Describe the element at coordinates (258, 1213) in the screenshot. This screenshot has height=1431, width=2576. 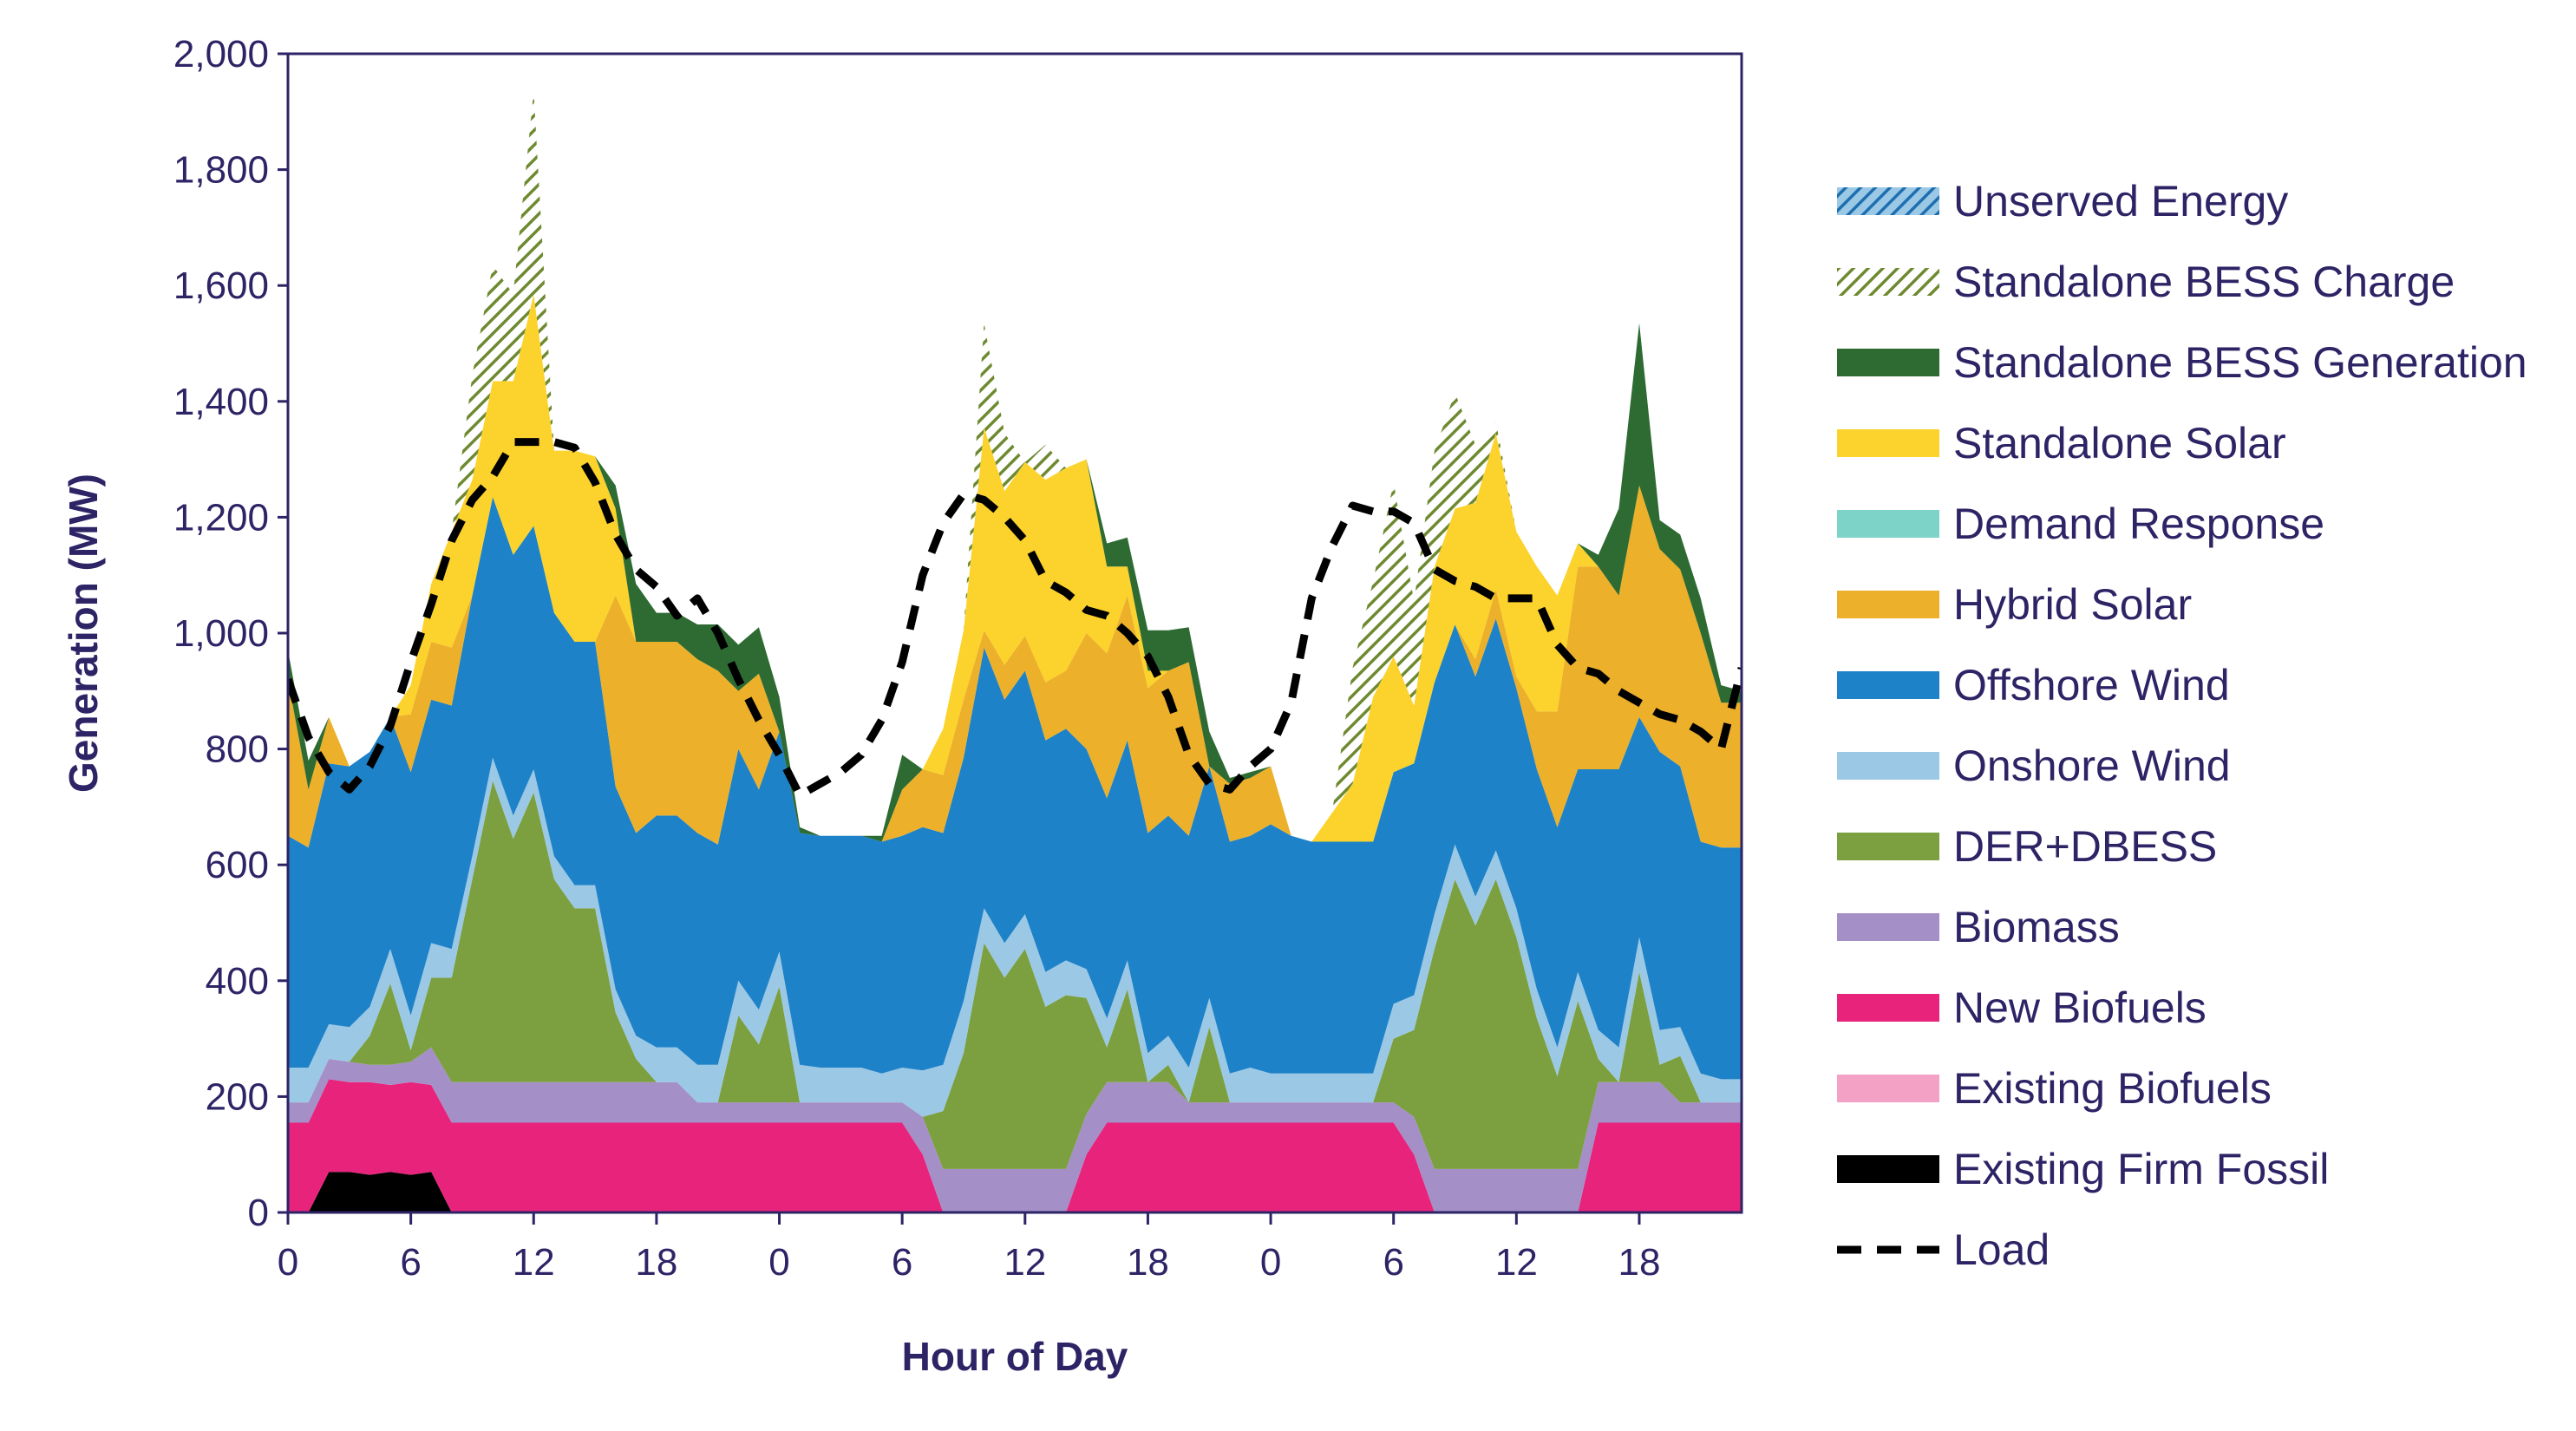
I see `y-tick-label: 0` at that location.